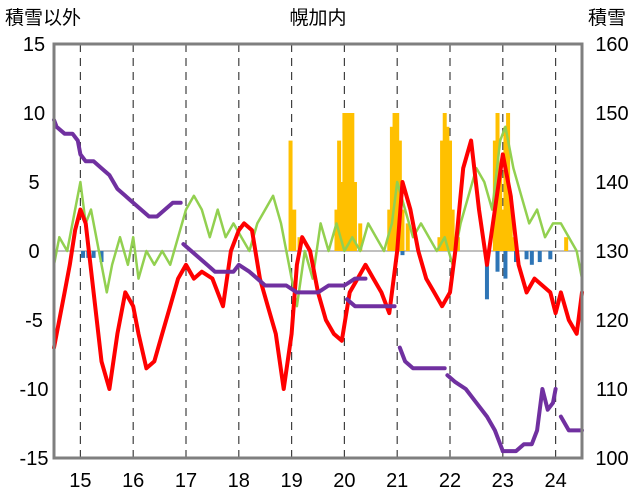  Describe the element at coordinates (34, 390) in the screenshot. I see `left-tick-label: -10` at that location.